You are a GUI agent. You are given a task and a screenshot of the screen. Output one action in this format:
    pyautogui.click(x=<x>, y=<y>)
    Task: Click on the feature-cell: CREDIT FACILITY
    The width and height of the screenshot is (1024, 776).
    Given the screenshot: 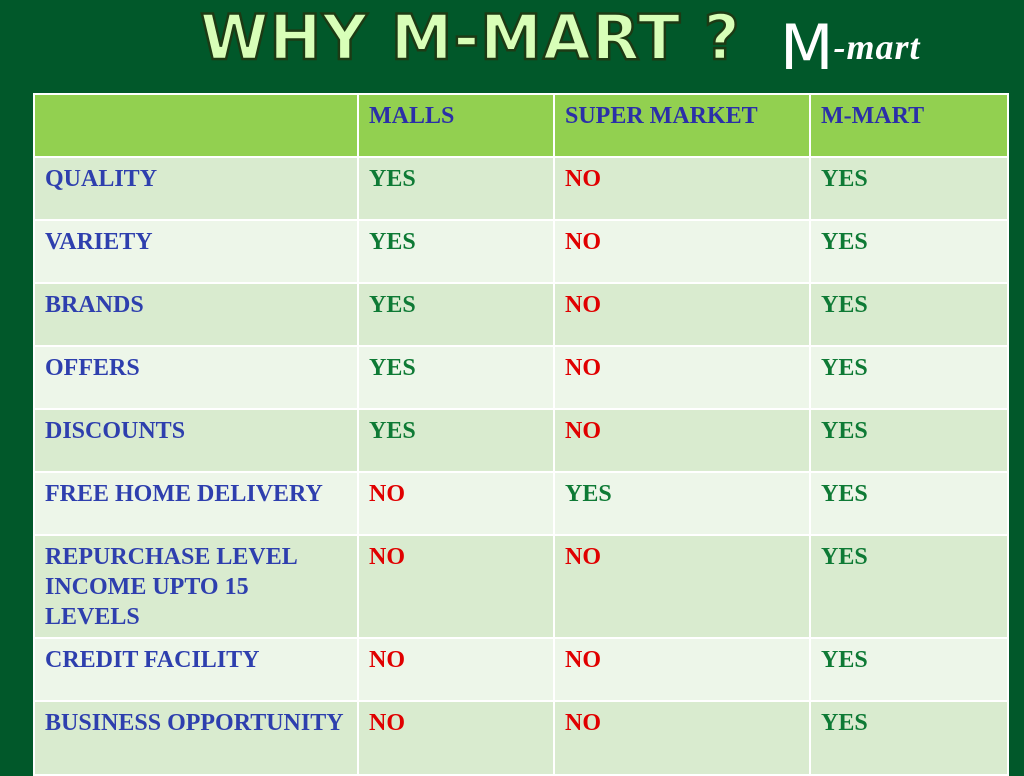 What is the action you would take?
    pyautogui.click(x=196, y=669)
    